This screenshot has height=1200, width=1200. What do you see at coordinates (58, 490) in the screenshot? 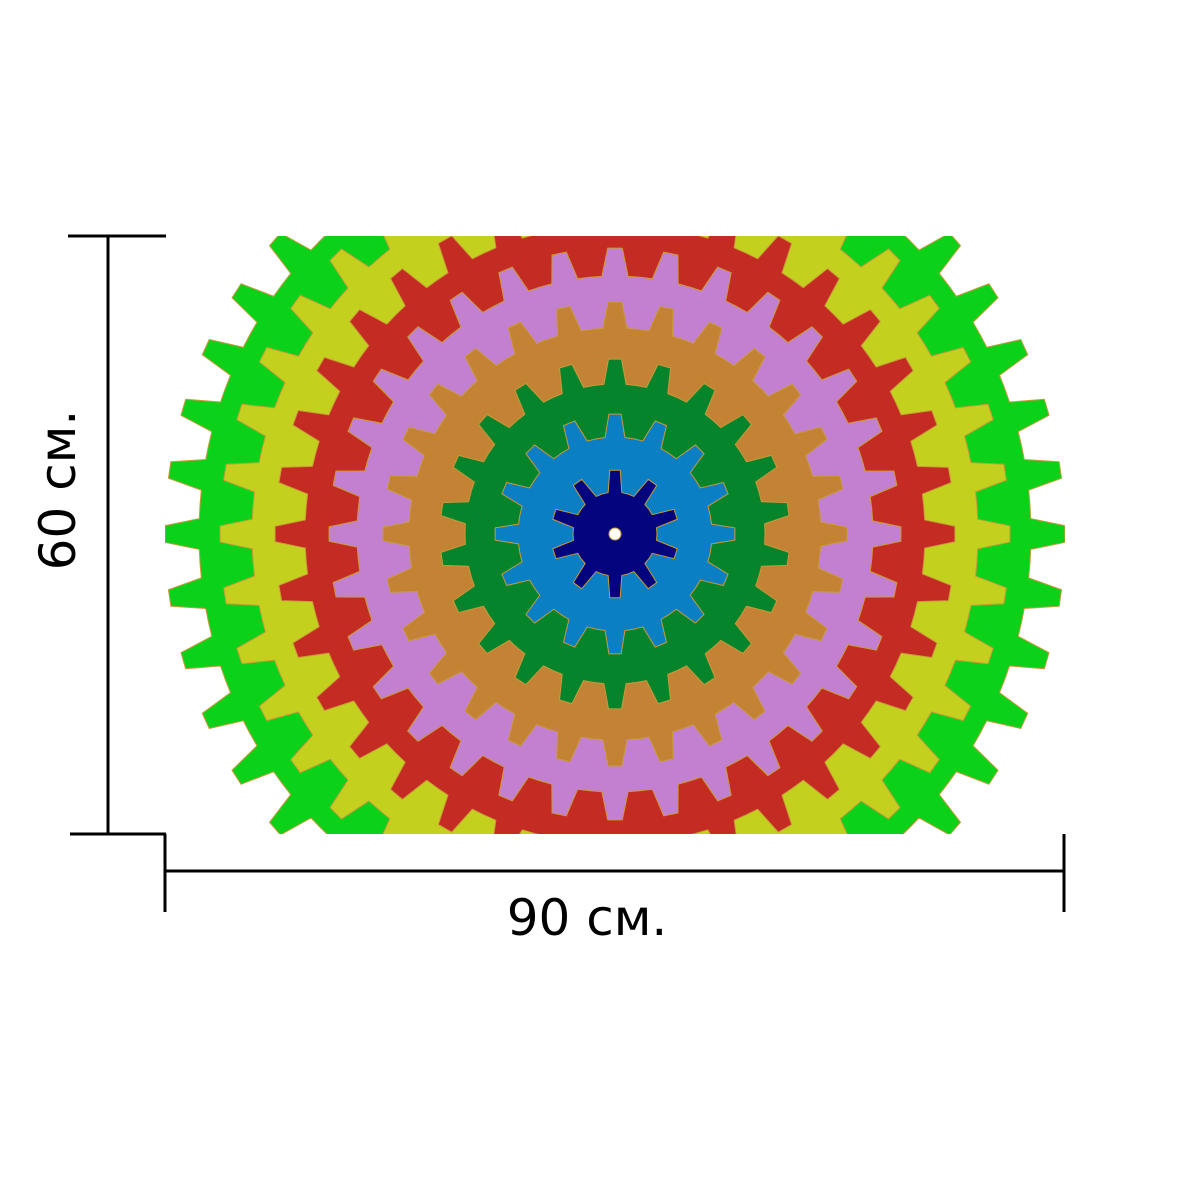
I see `height-label: 60 см.` at bounding box center [58, 490].